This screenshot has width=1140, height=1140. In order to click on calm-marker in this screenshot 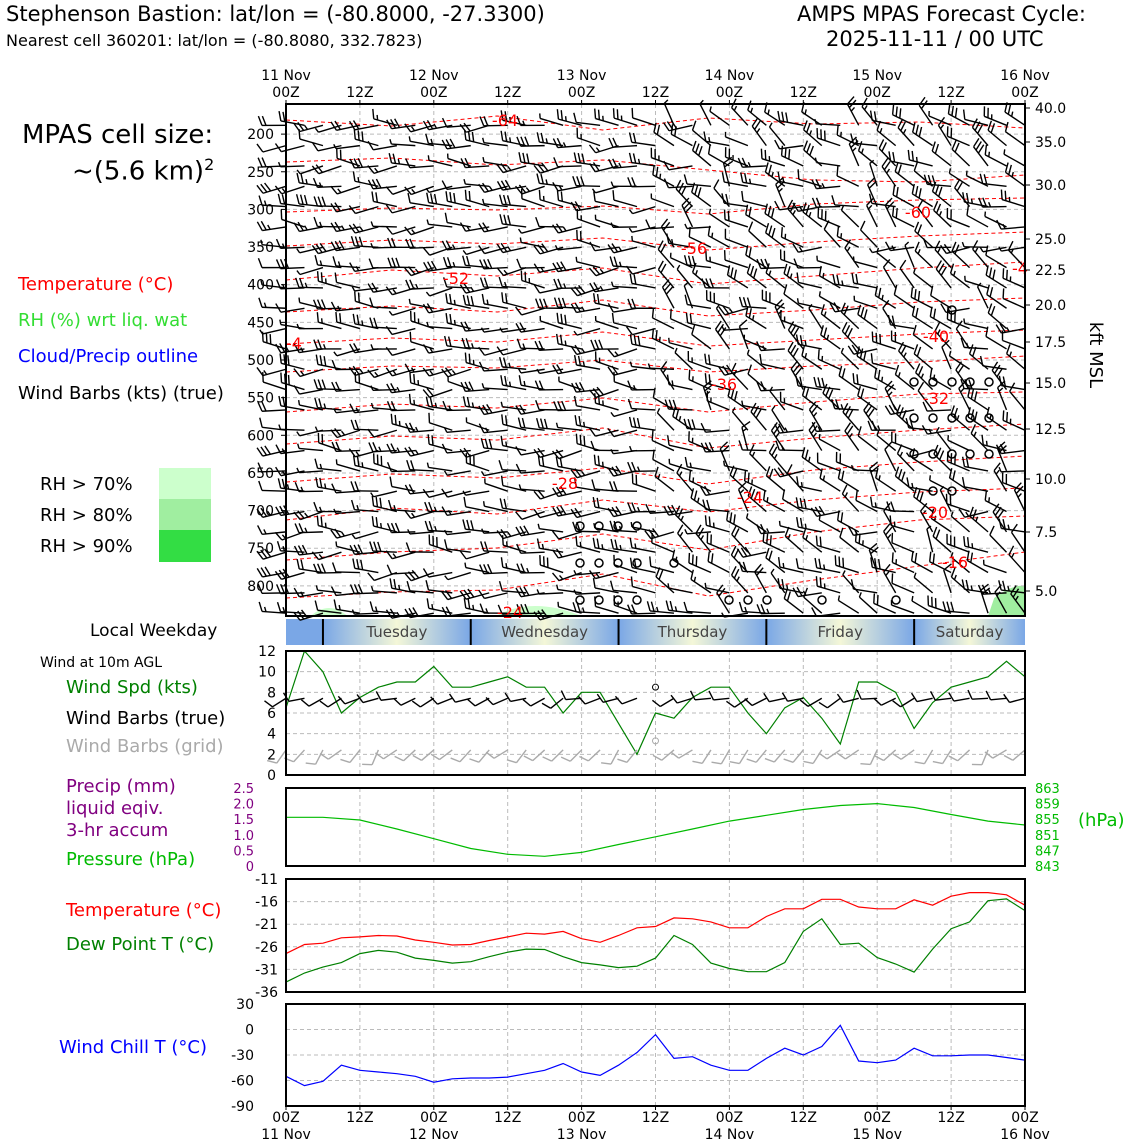, I will do `click(655, 687)`.